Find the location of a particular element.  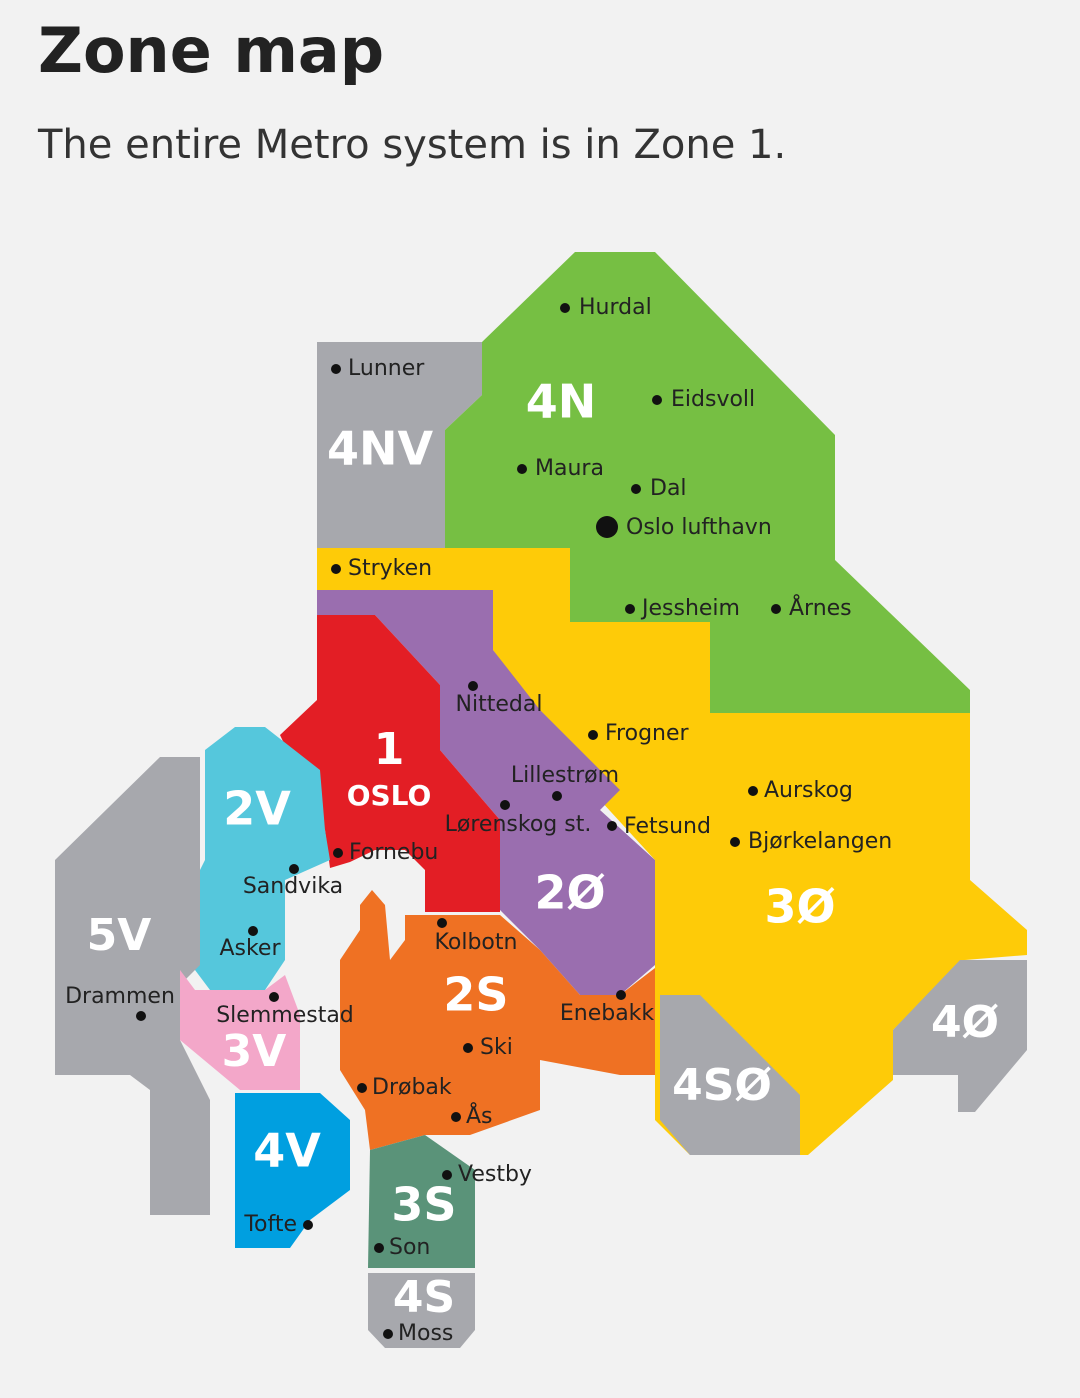

zone-label: 3V is located at coordinates (254, 1051).